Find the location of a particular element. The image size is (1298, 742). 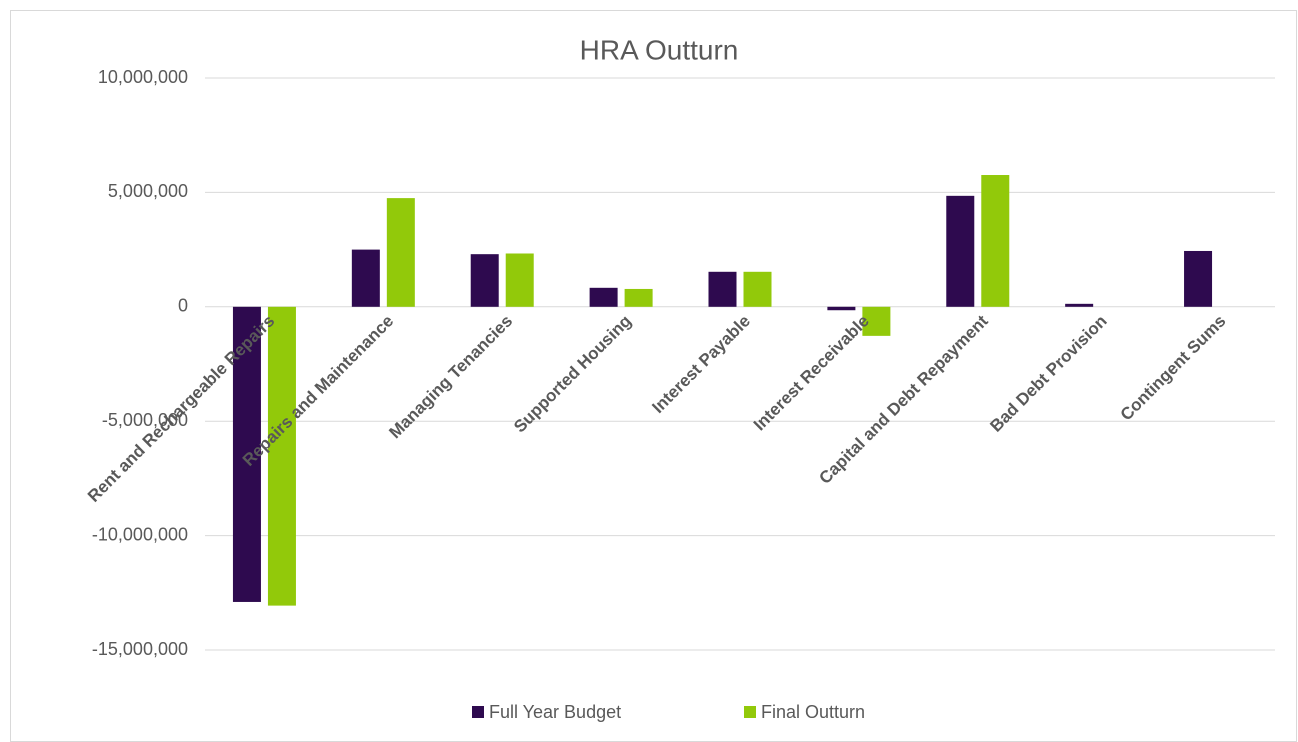

y-tick-label: -10,000,000 is located at coordinates (140, 534).